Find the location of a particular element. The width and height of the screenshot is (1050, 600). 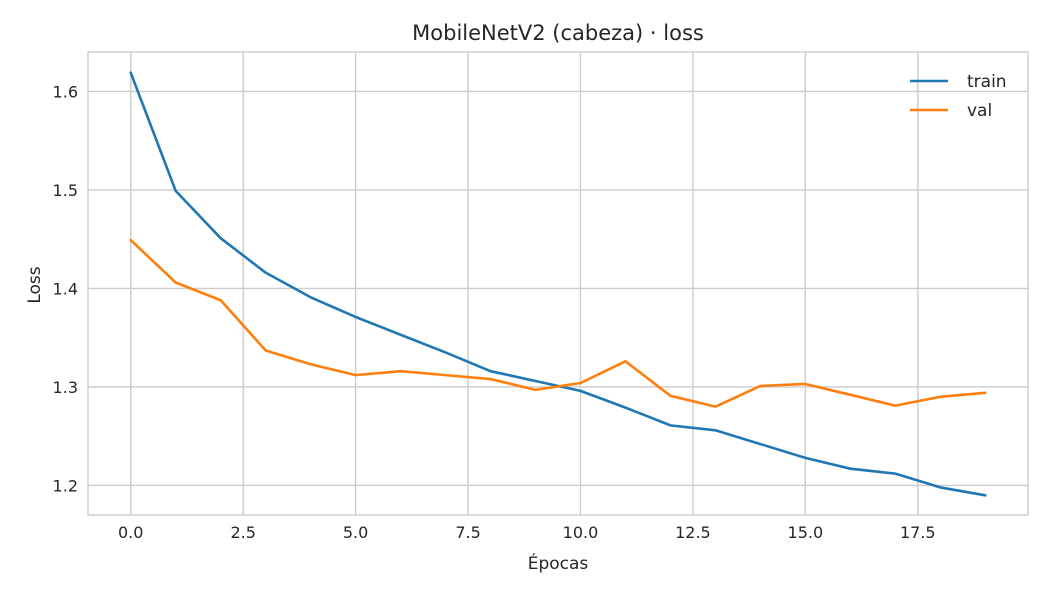

x-tick-label: 0.0 is located at coordinates (130, 532).